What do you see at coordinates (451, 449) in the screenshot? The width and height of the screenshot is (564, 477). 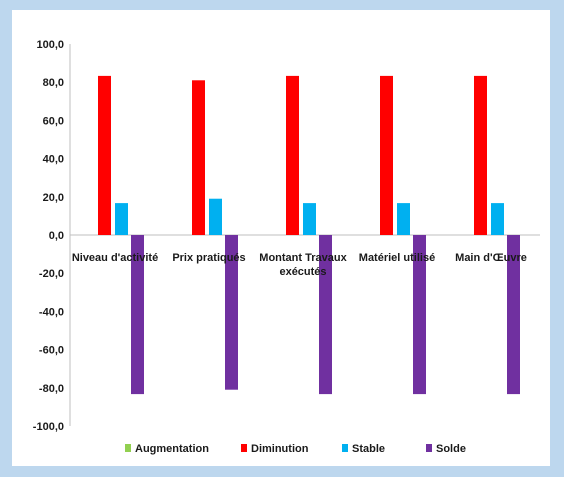 I see `legend-label: Solde` at bounding box center [451, 449].